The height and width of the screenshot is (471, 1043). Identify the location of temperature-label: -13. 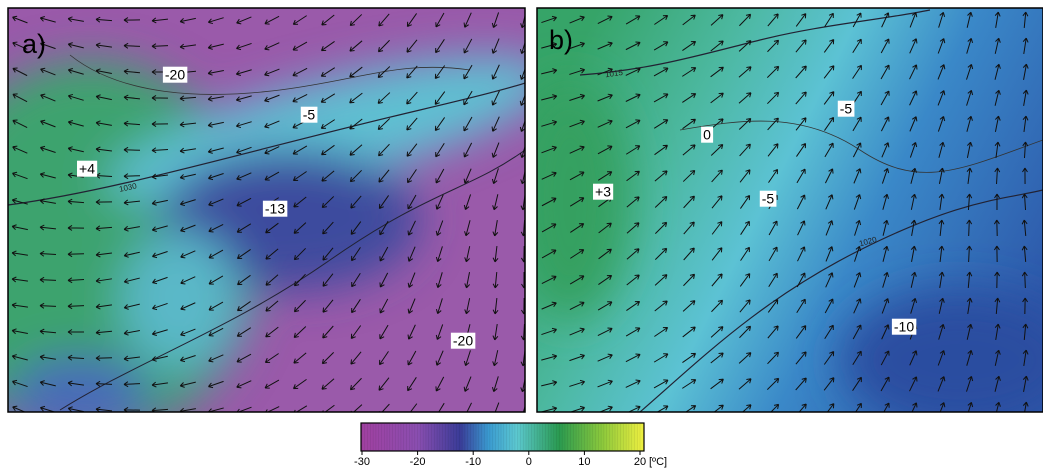
(275, 209).